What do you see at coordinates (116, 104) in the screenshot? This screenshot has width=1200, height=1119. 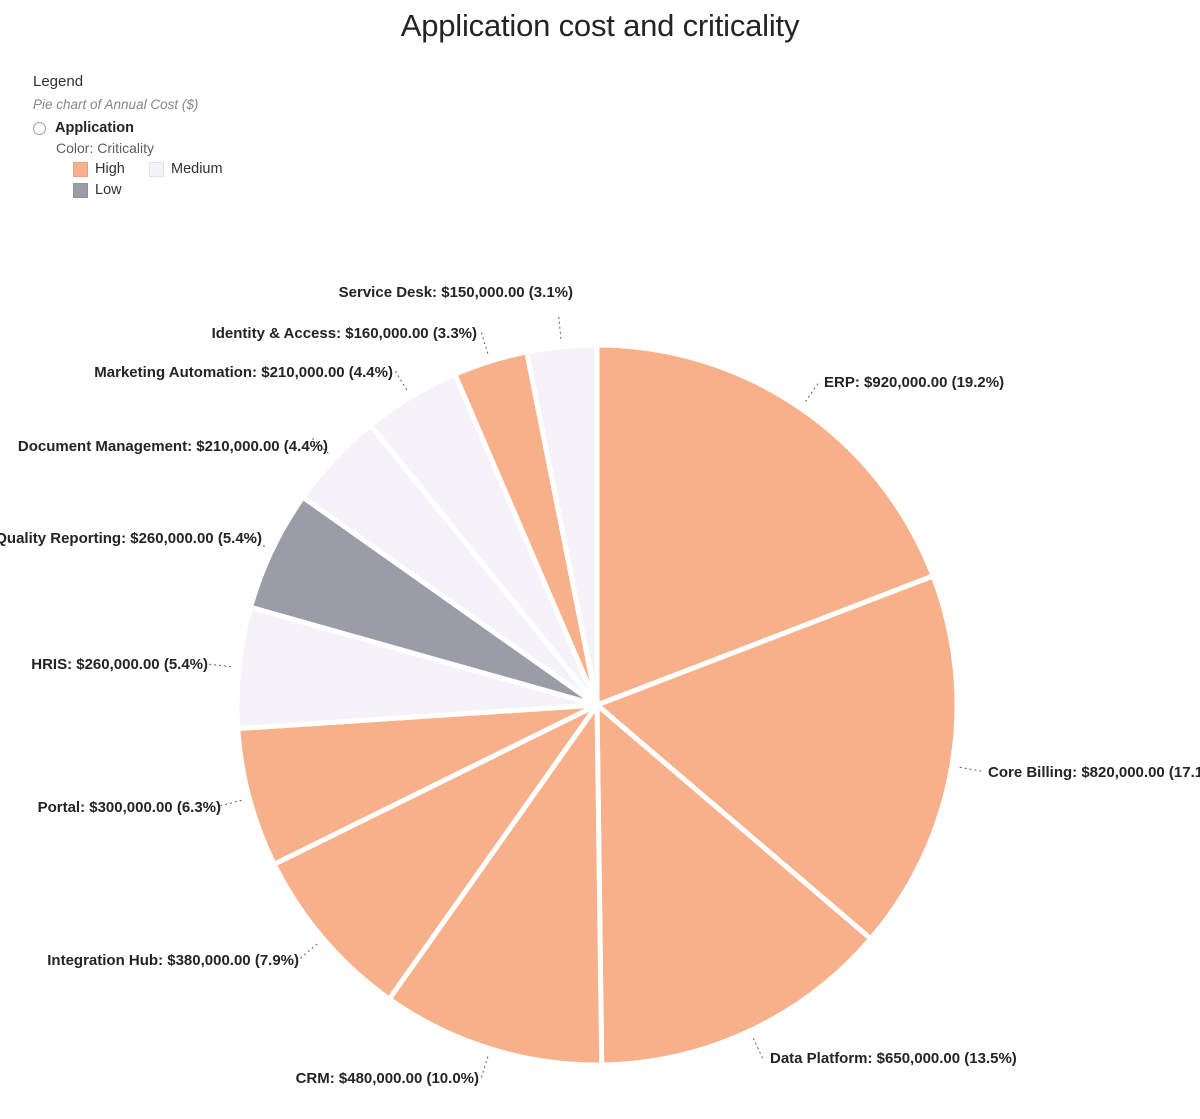 I see `legend-subtitle: Pie chart of Annual Cost ($)` at bounding box center [116, 104].